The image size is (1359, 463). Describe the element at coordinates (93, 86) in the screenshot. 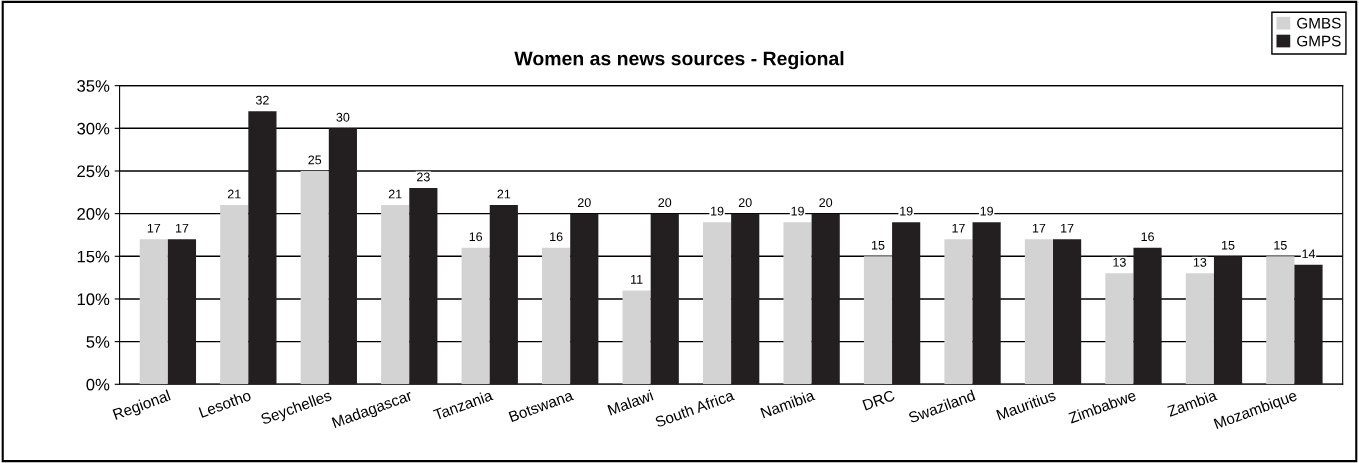

I see `y-tick-label: 35%` at that location.